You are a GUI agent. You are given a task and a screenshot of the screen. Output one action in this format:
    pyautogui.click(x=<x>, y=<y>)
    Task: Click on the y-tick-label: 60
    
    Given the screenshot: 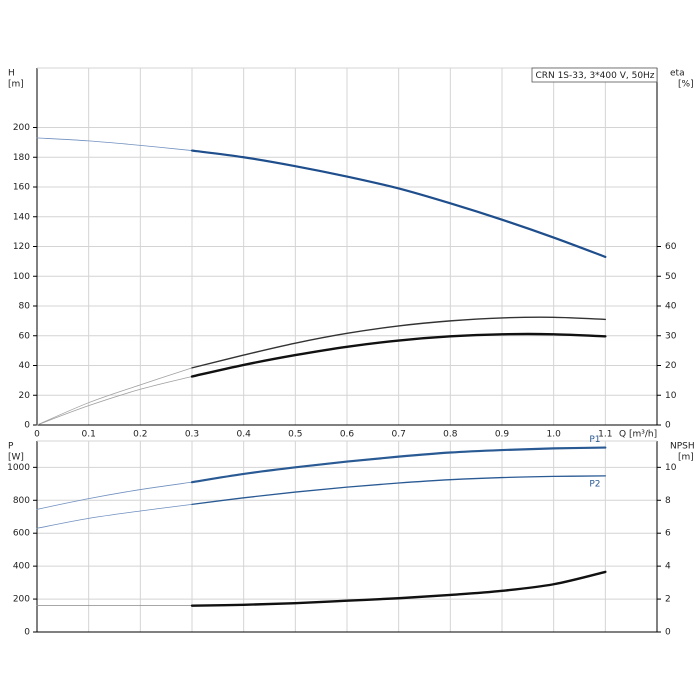 What is the action you would take?
    pyautogui.click(x=25, y=336)
    